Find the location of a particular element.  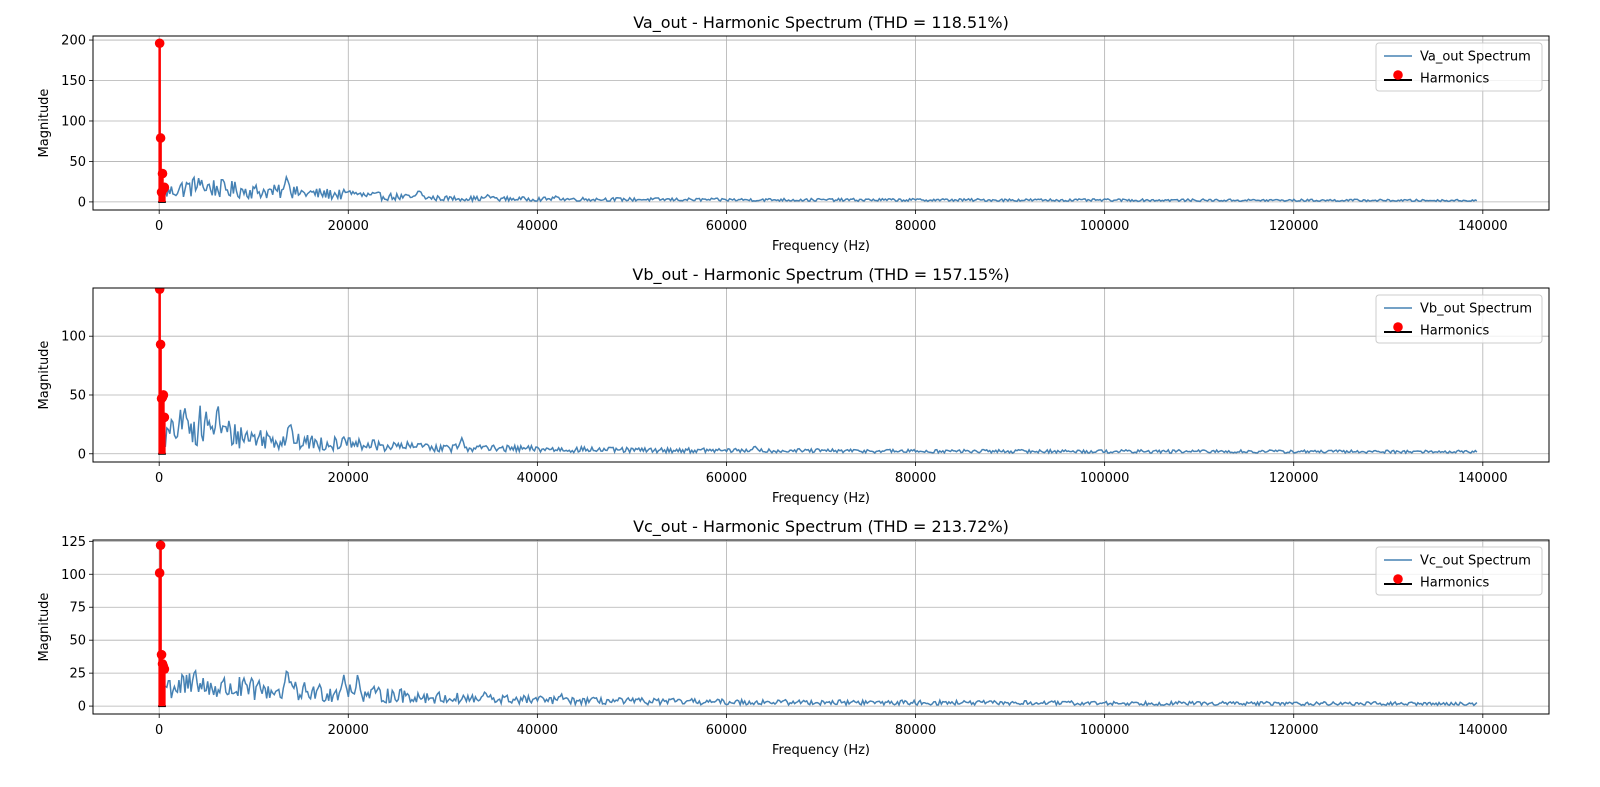

legend-spectrum-label: Vb_out Spectrum is located at coordinates (1476, 309).